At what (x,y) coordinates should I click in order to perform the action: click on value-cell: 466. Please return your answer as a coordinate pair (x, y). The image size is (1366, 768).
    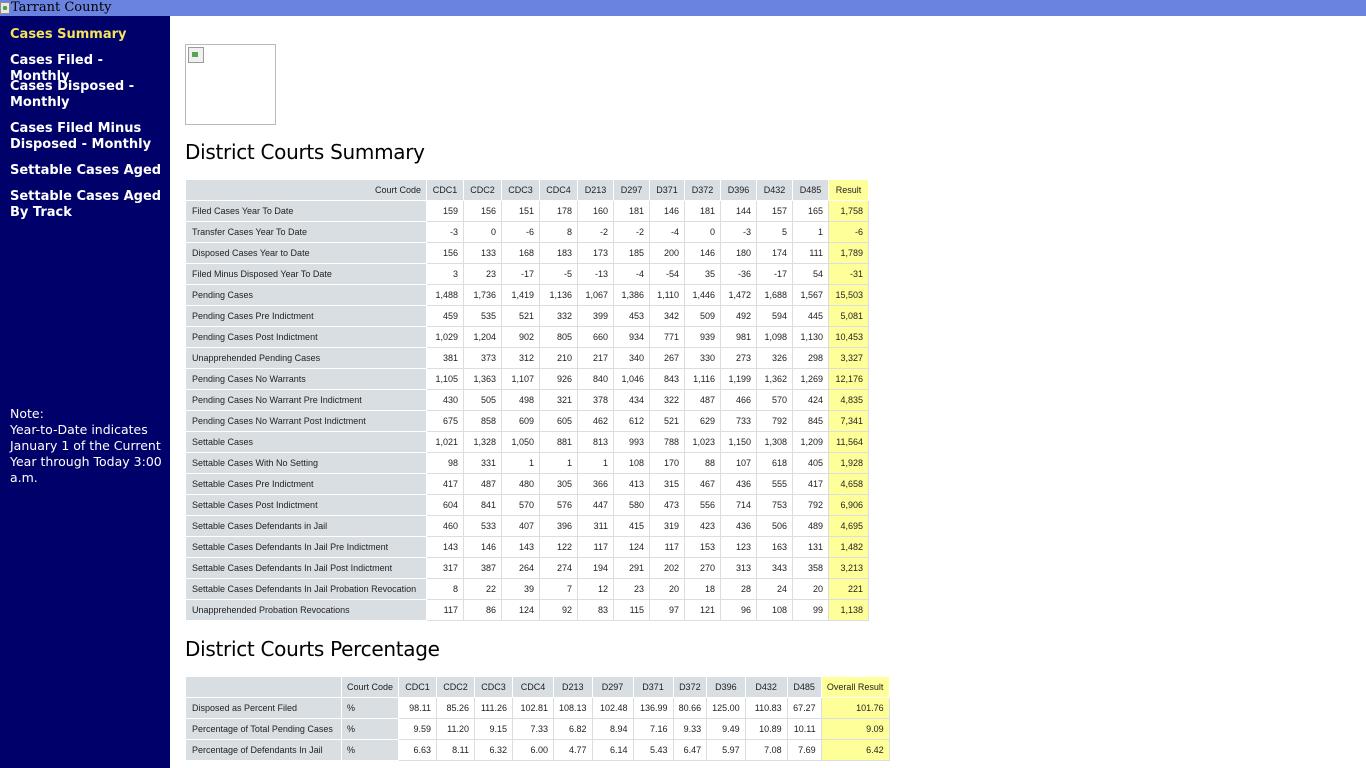
    Looking at the image, I should click on (738, 400).